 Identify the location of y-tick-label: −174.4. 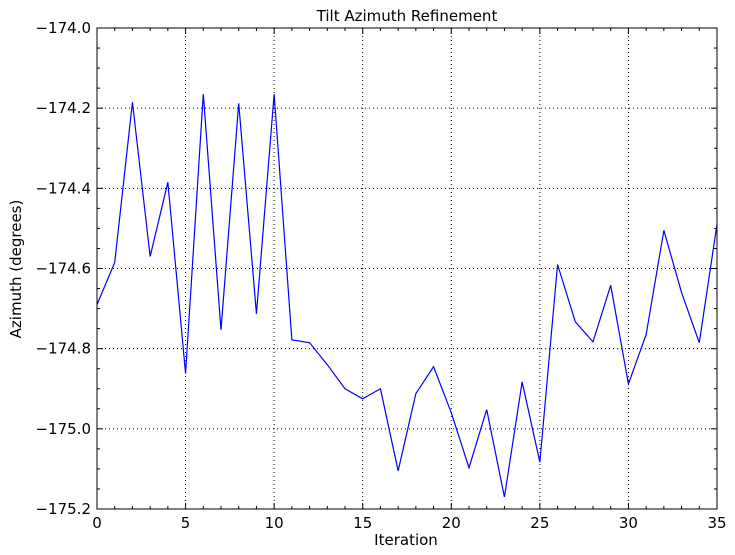
(63, 188).